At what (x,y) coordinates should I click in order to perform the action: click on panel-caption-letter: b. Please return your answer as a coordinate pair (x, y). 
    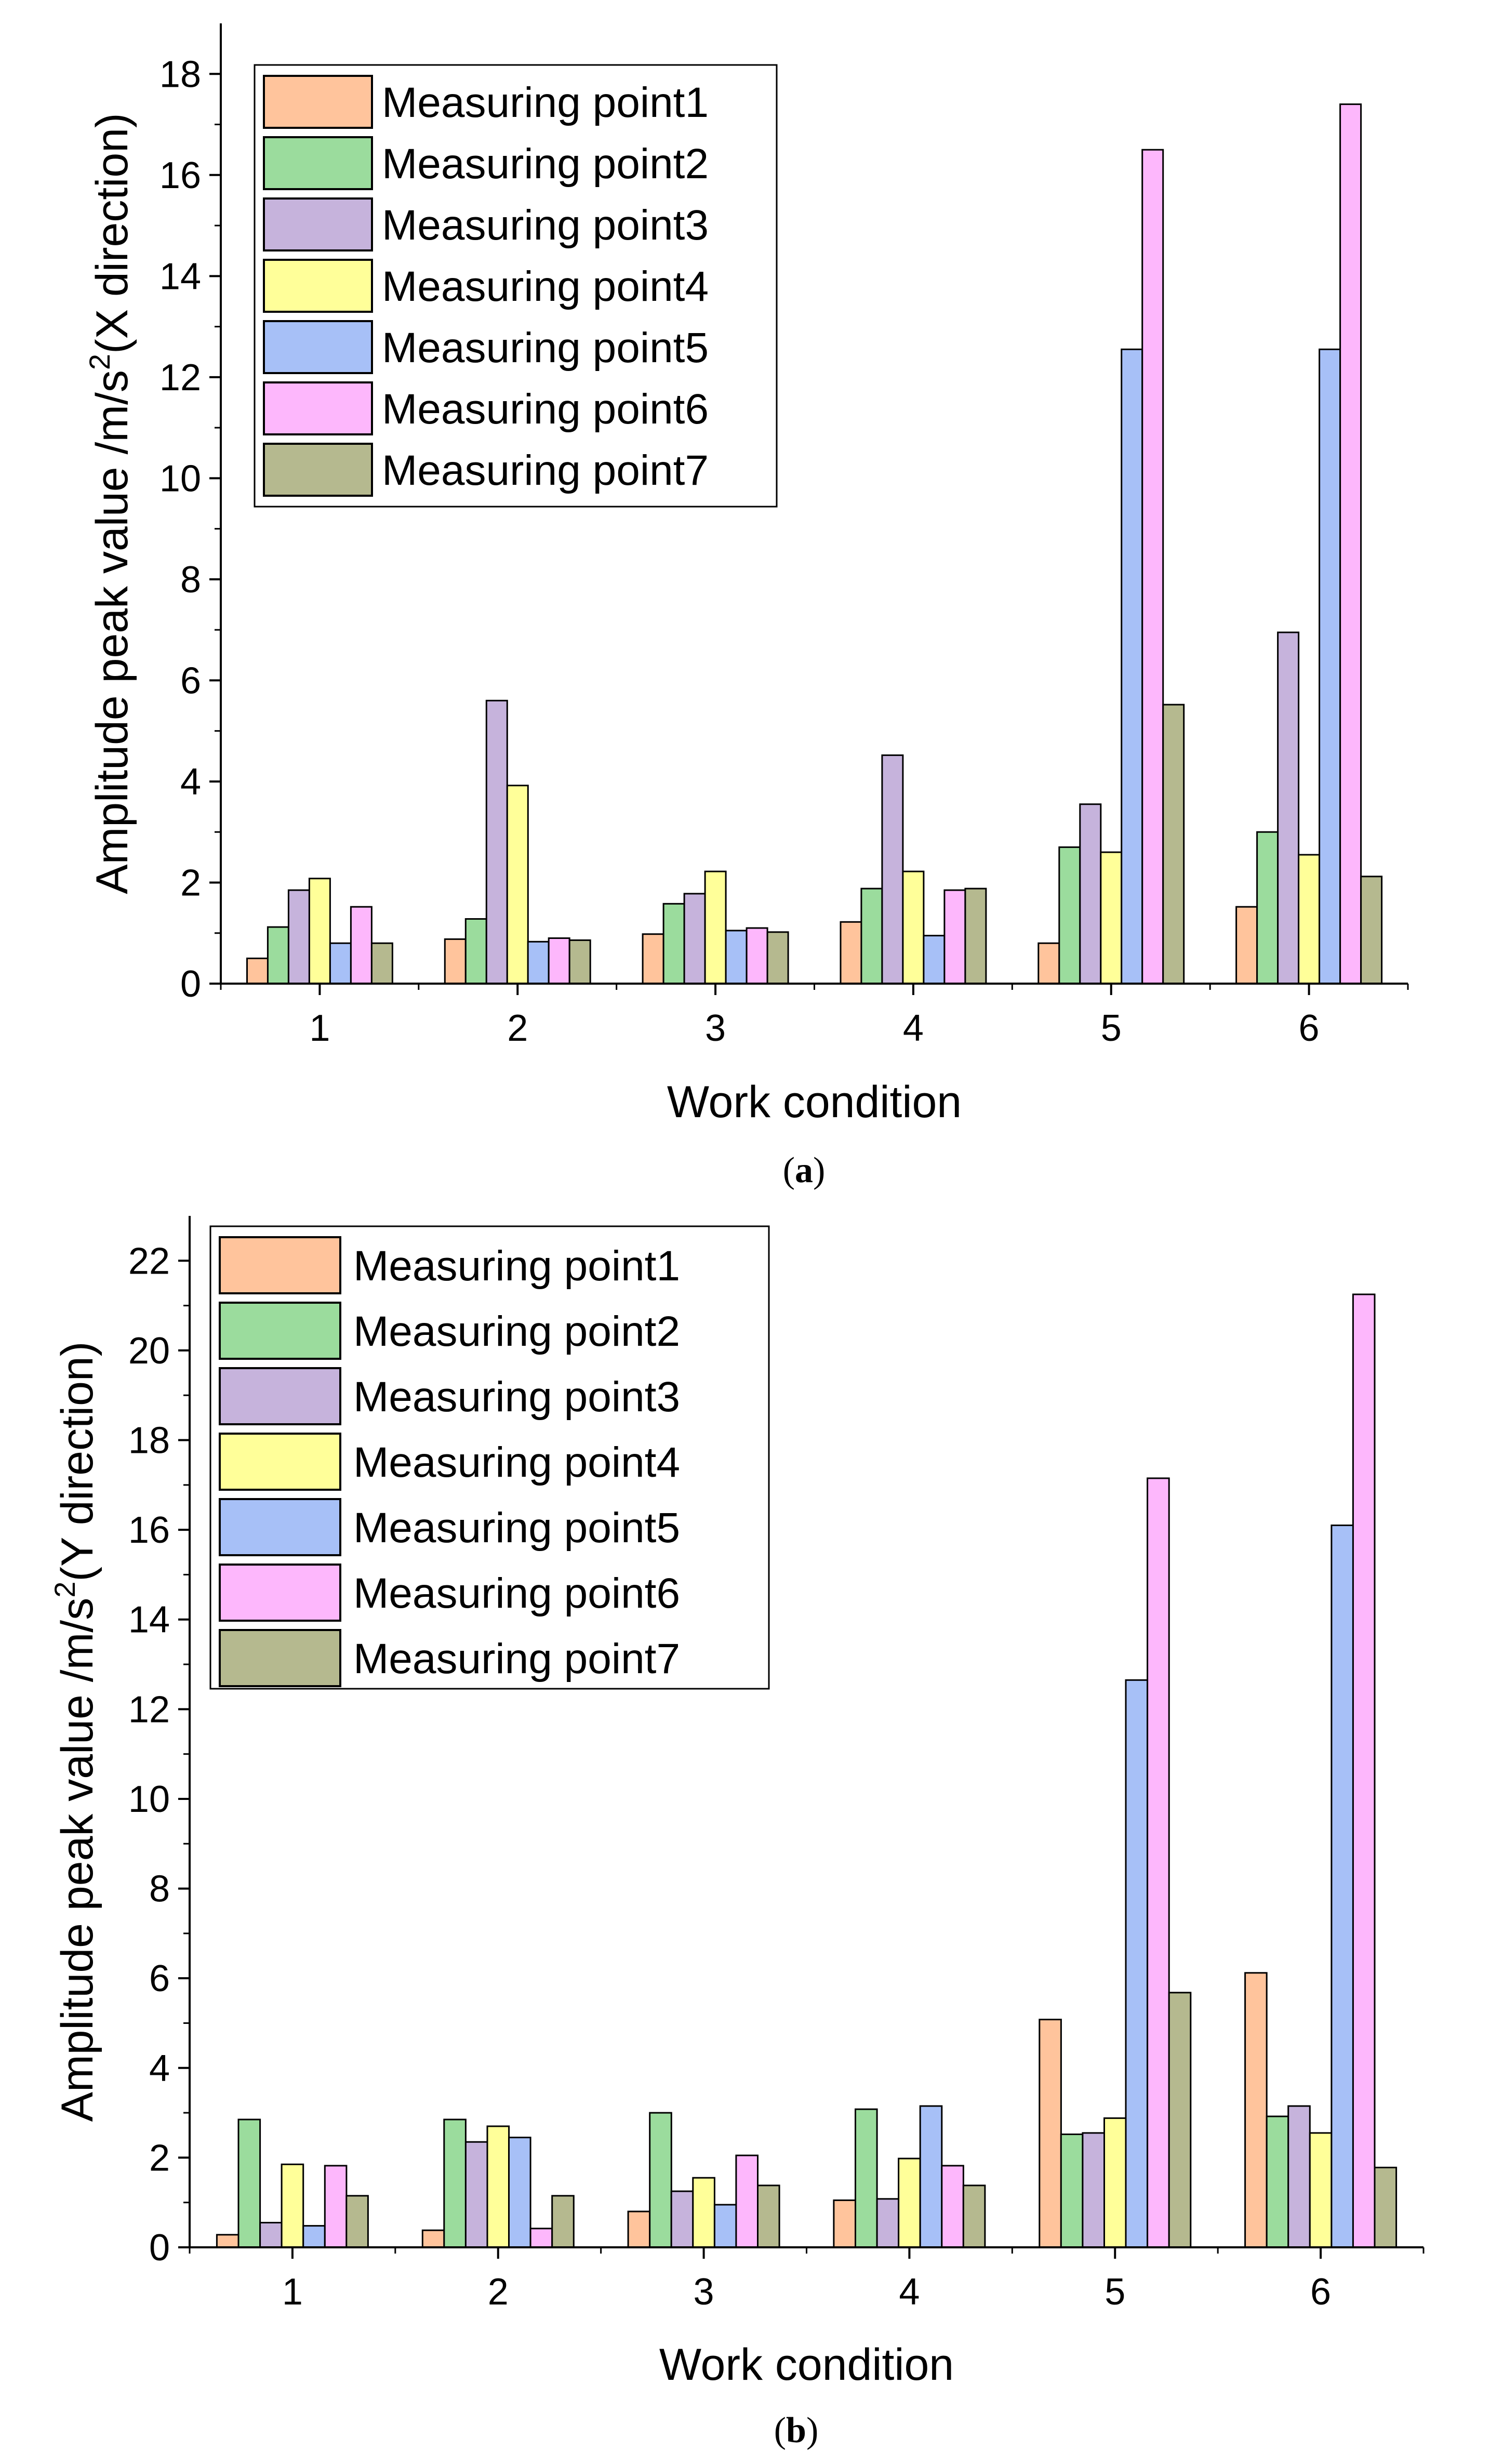
    Looking at the image, I should click on (796, 2430).